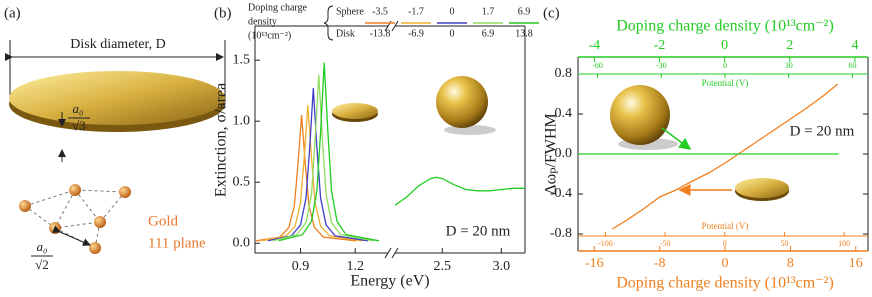 The height and width of the screenshot is (297, 872). I want to click on y-axis-label: Δωₚ/FWHM, so click(551, 153).